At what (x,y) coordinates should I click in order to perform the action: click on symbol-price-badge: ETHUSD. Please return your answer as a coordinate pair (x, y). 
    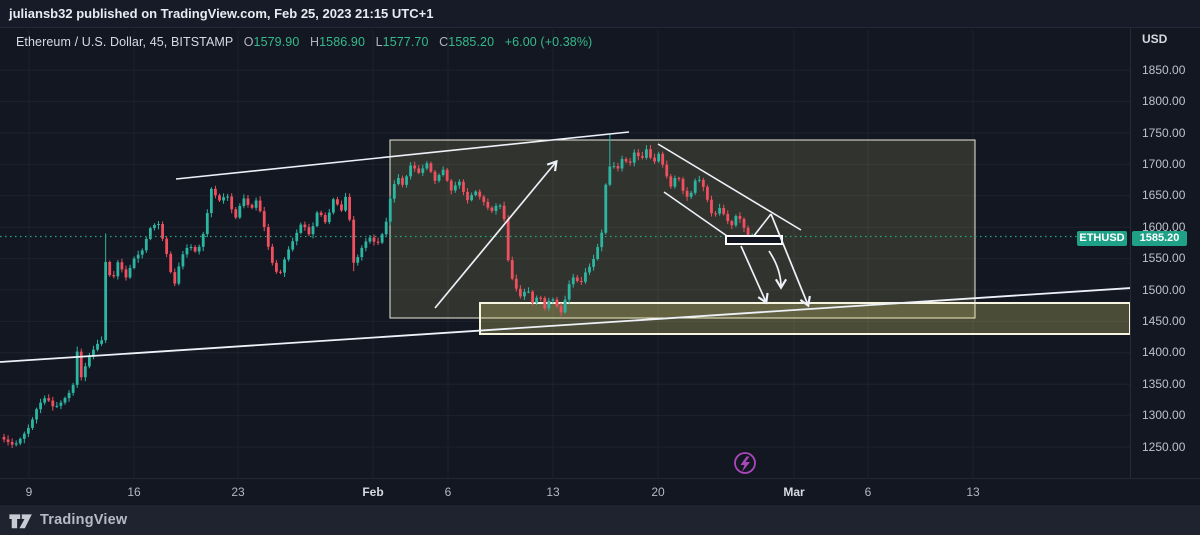
    Looking at the image, I should click on (1102, 238).